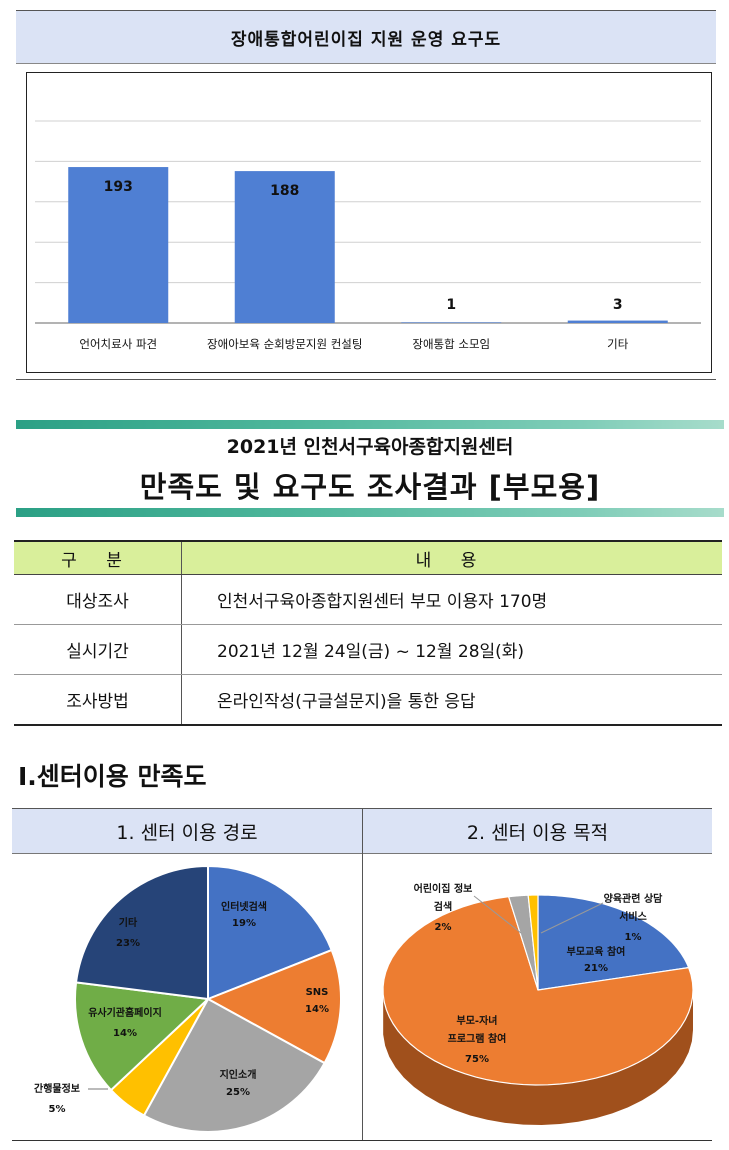  Describe the element at coordinates (118, 344) in the screenshot. I see `category-label: 언어치료사 파견` at that location.